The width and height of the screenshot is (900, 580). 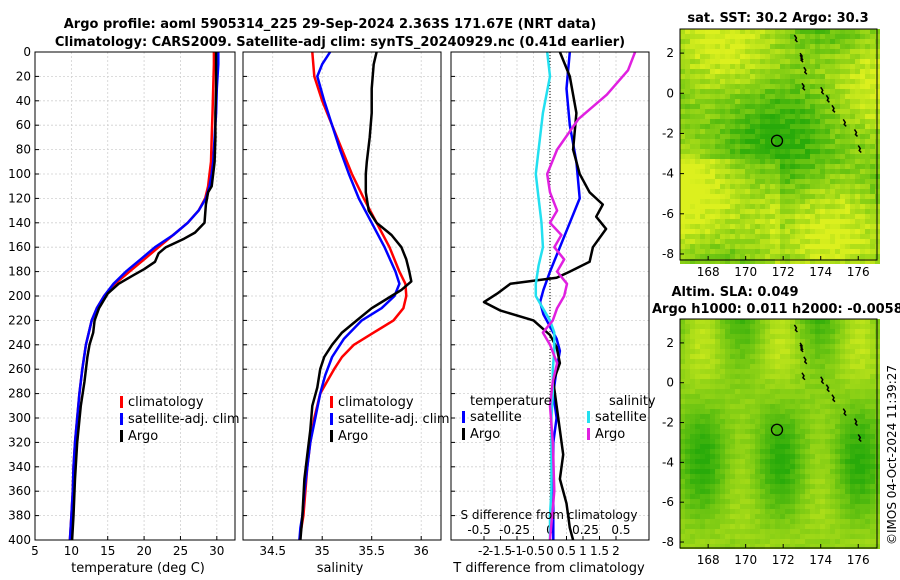 What do you see at coordinates (19, 247) in the screenshot?
I see `y-tick-label: 160` at bounding box center [19, 247].